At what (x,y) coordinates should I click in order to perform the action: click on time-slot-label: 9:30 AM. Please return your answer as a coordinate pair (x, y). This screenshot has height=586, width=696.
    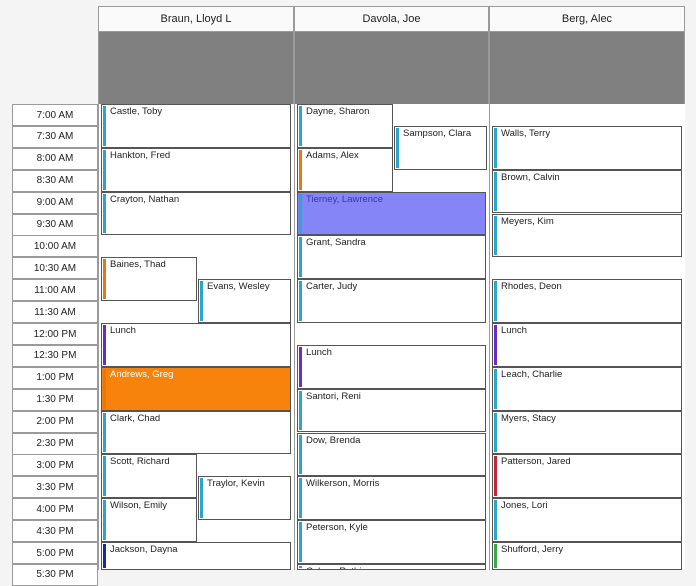
    Looking at the image, I should click on (55, 224).